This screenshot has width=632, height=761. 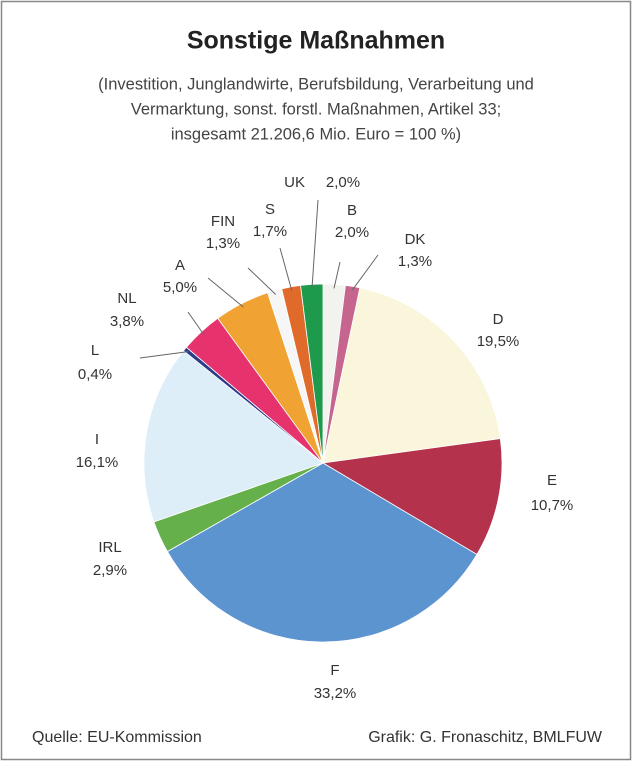 What do you see at coordinates (415, 239) in the screenshot?
I see `slice-label: DK` at bounding box center [415, 239].